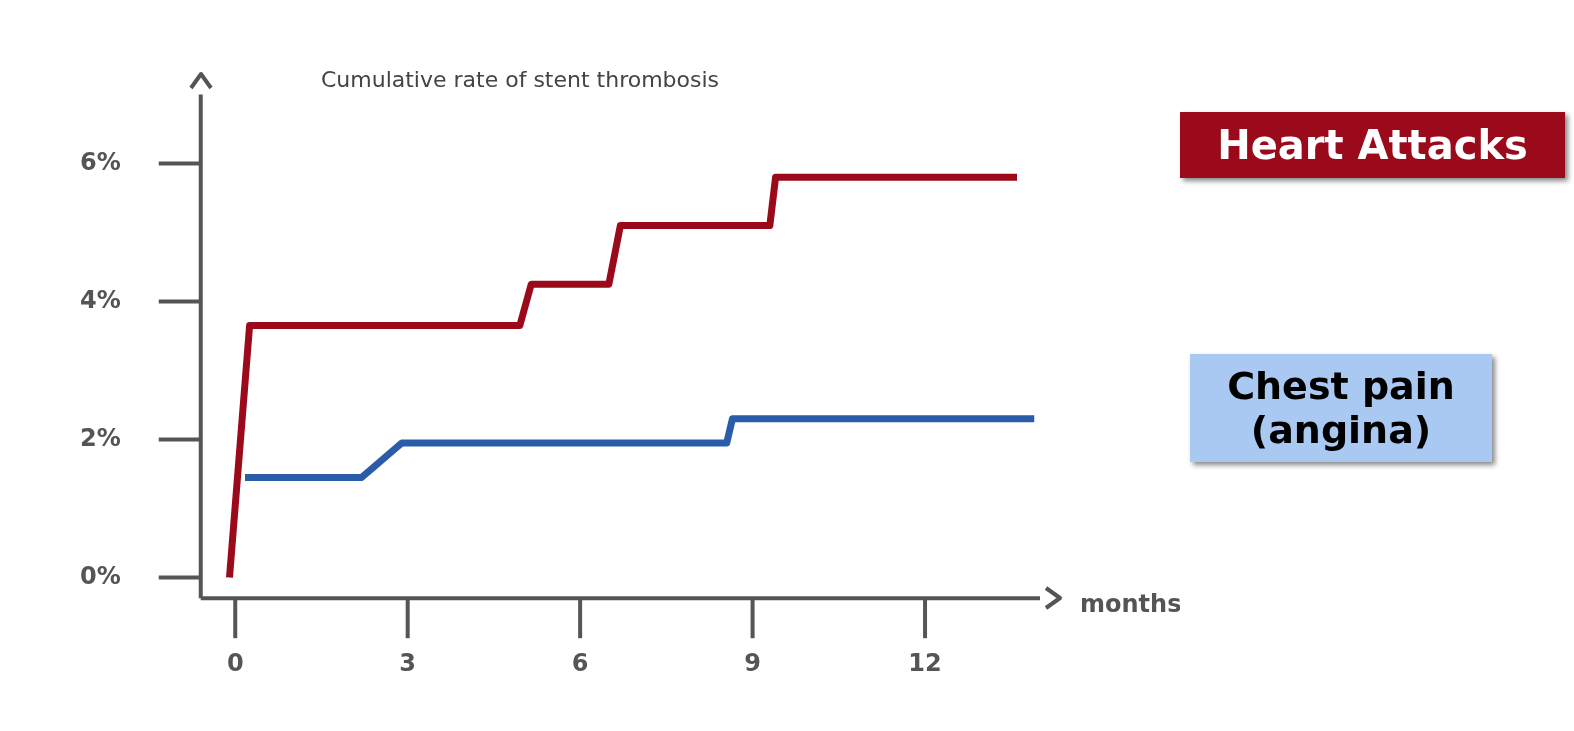 This screenshot has height=731, width=1574. Describe the element at coordinates (752, 662) in the screenshot. I see `x-tick-label: 9` at that location.